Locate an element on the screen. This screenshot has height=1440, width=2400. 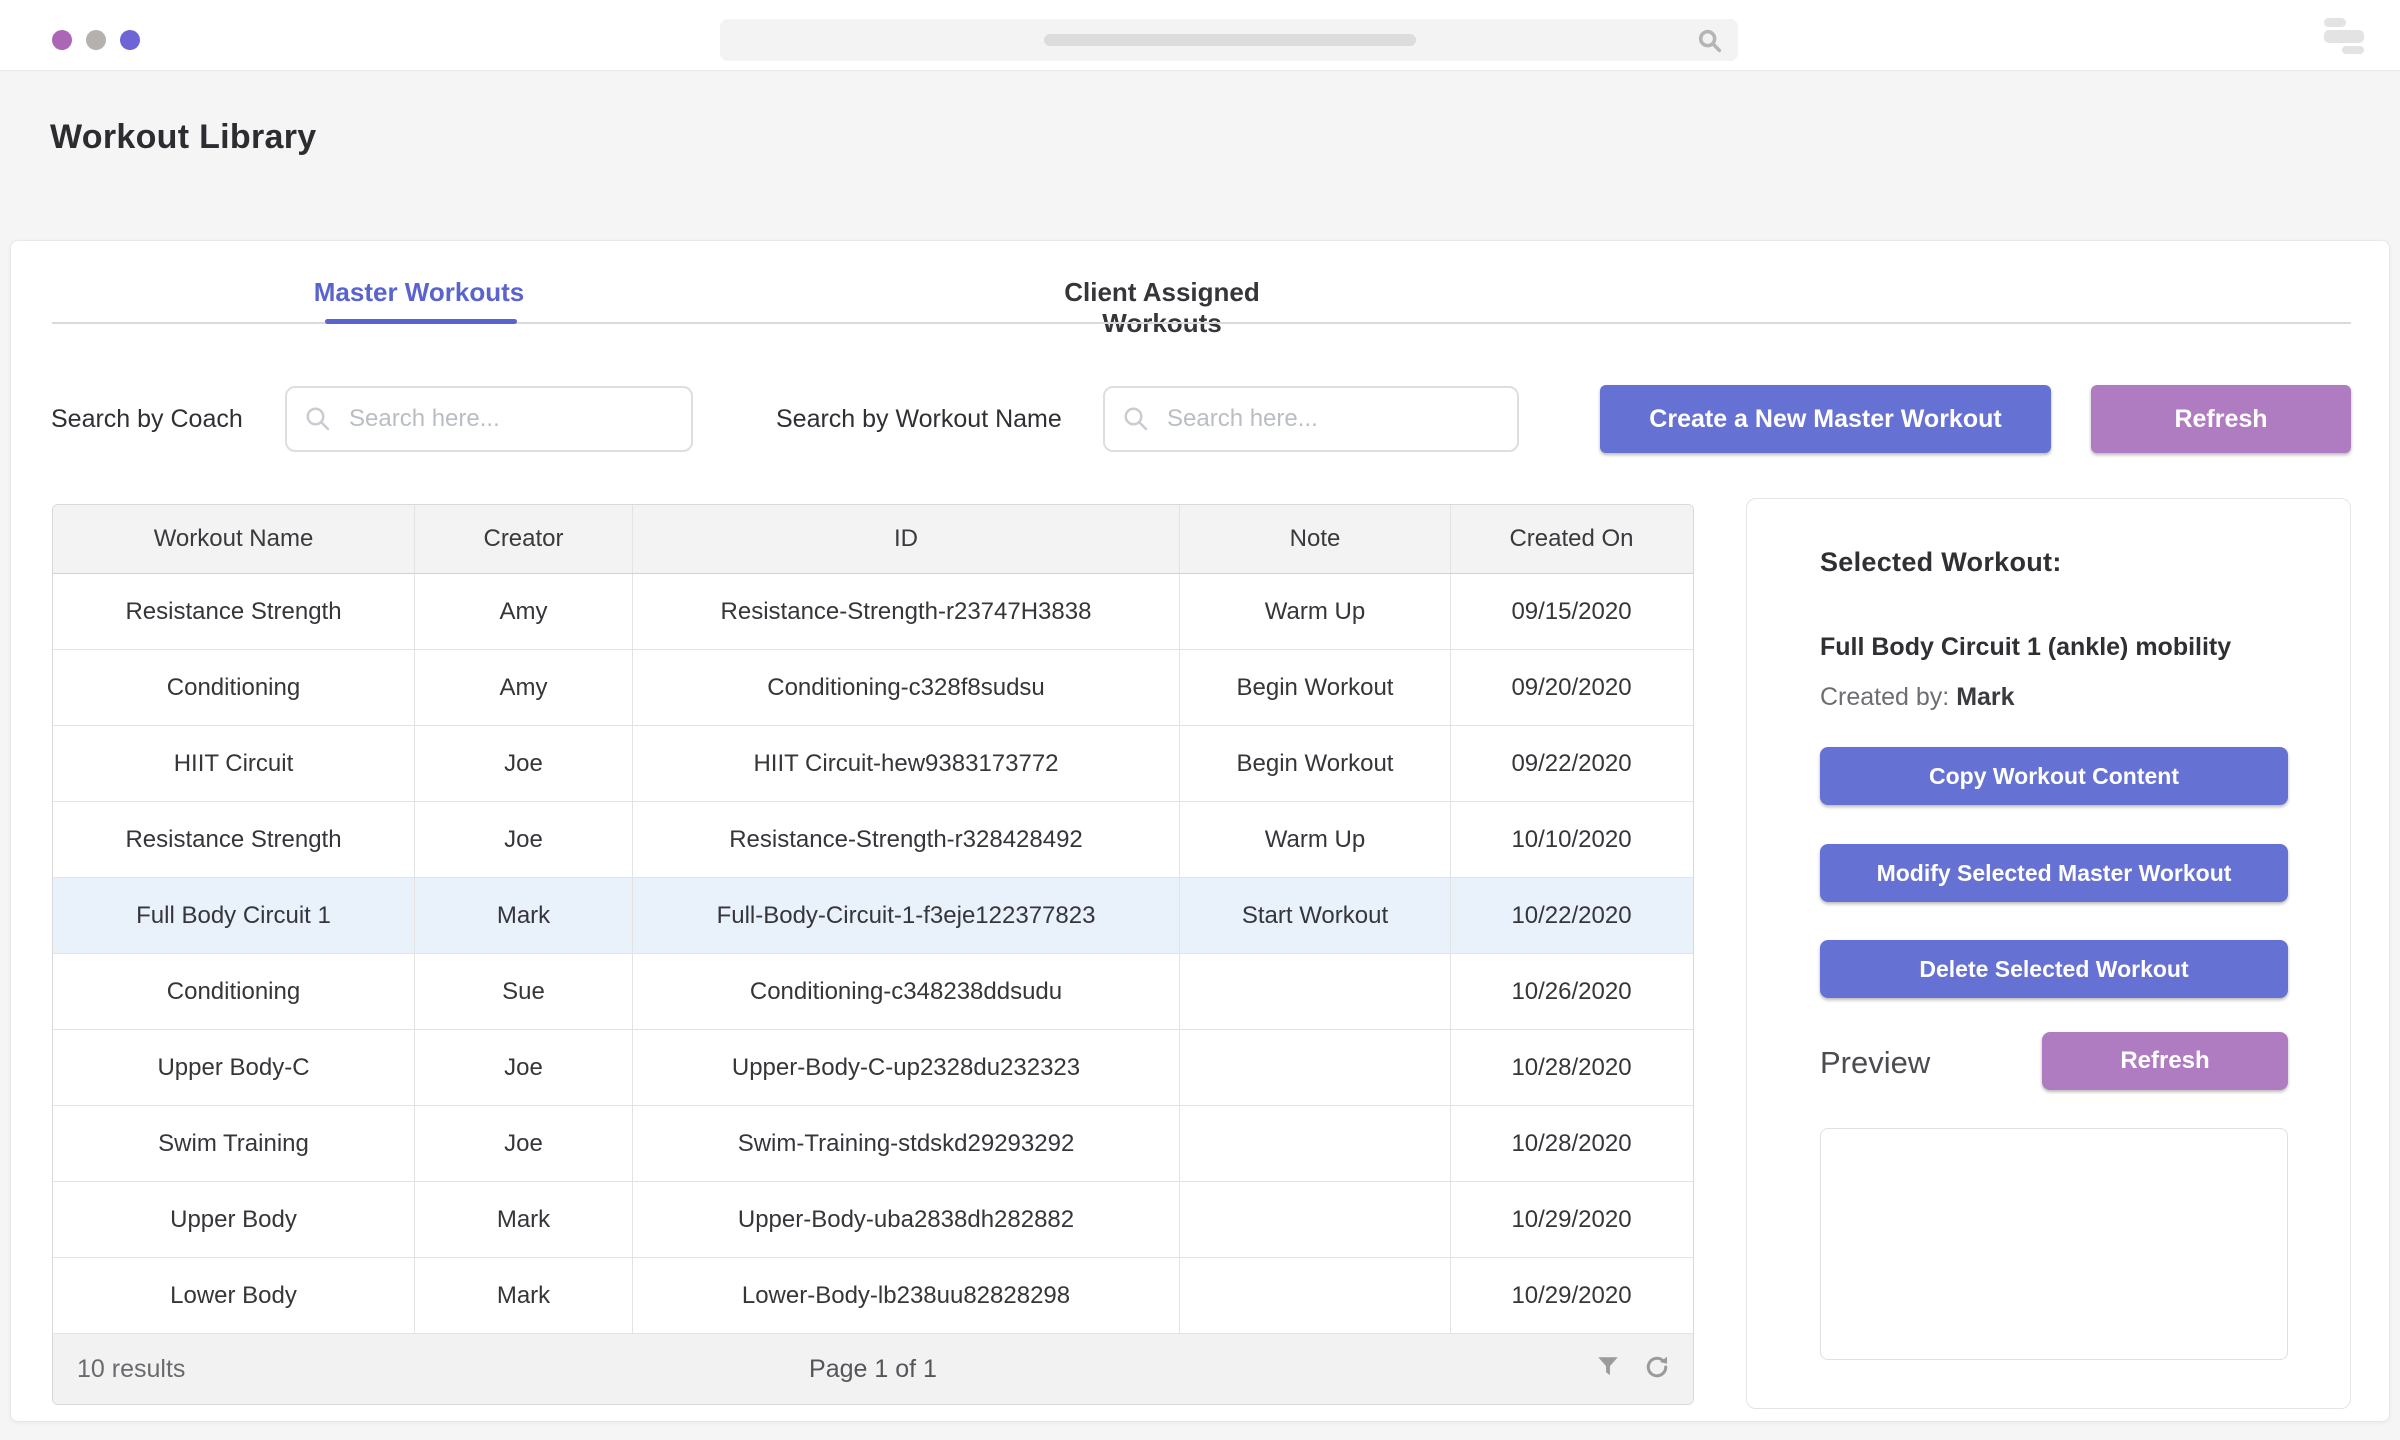
tab-client-assigned-workouts: Client Assigned Workouts is located at coordinates (1162, 307).